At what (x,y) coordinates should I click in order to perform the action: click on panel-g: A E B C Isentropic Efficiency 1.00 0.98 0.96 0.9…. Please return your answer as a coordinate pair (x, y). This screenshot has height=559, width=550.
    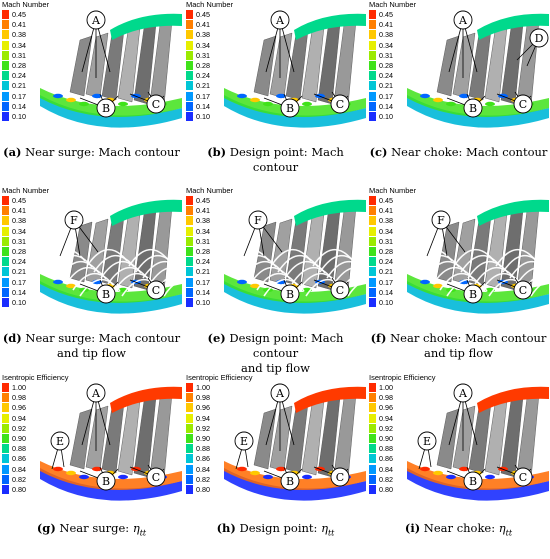
    Looking at the image, I should click on (91, 466).